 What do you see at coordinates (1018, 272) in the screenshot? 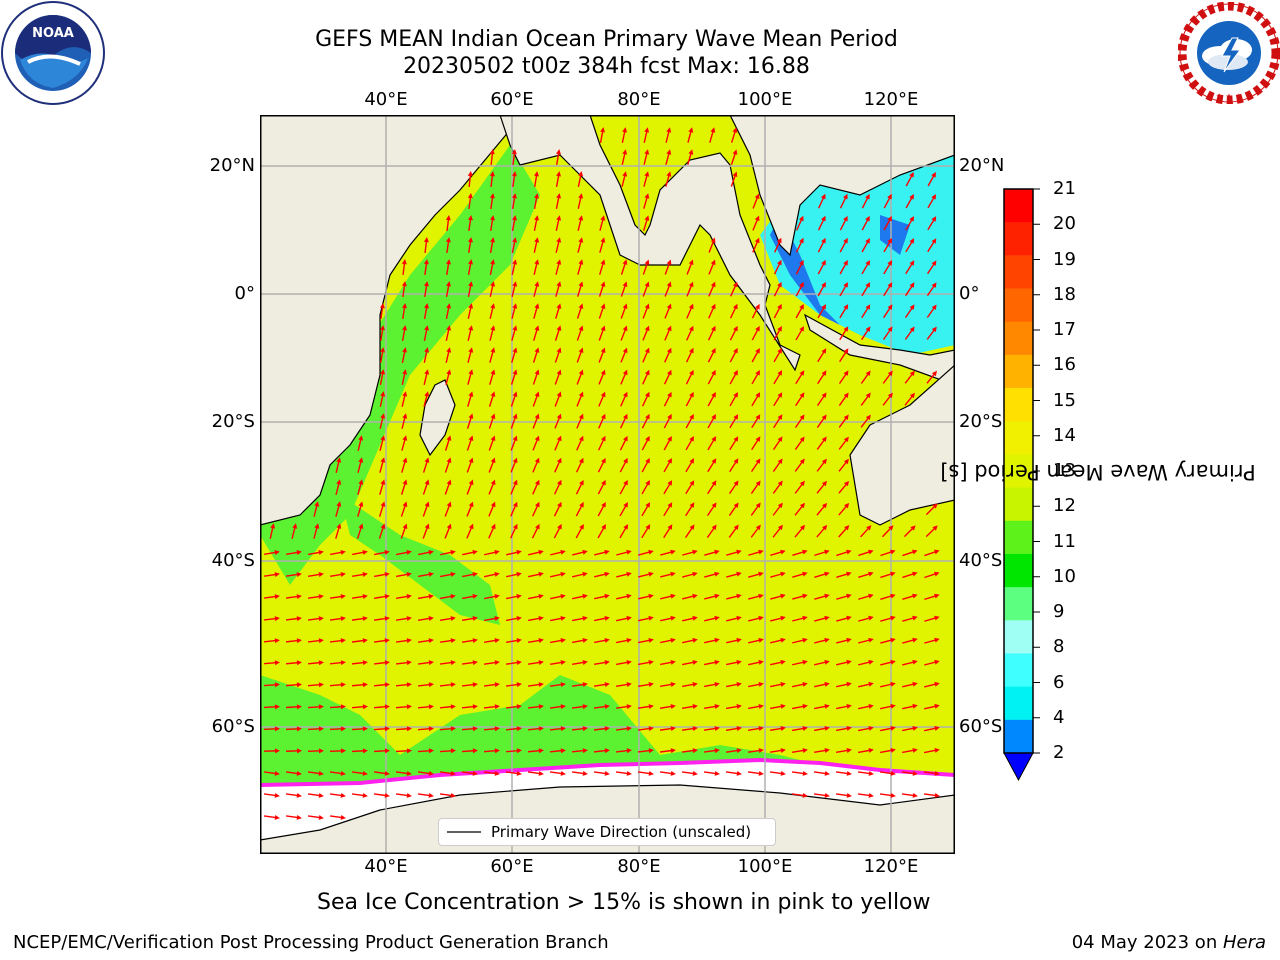
I see `colorbar-segment` at bounding box center [1018, 272].